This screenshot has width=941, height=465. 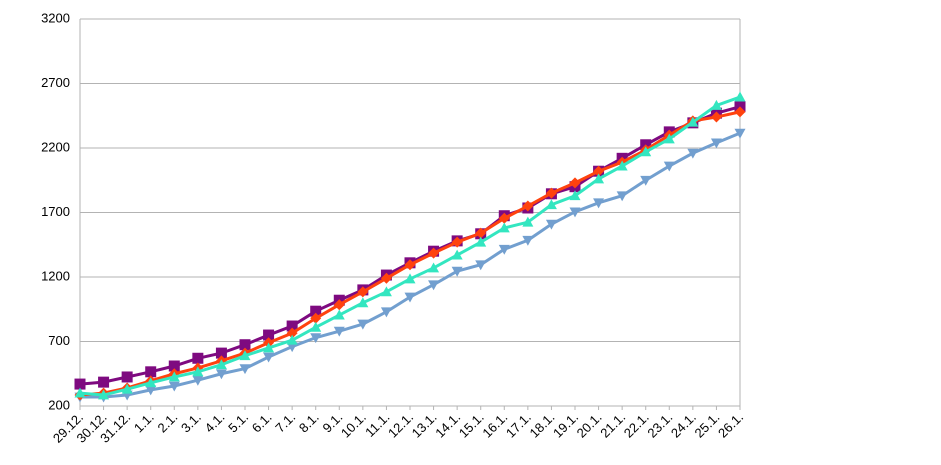 What do you see at coordinates (447, 425) in the screenshot?
I see `x-tick-label: 14.1.` at bounding box center [447, 425].